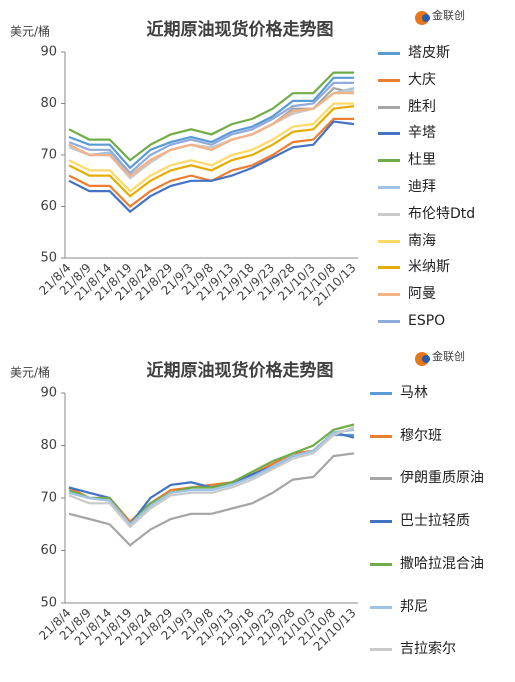  What do you see at coordinates (422, 79) in the screenshot?
I see `legend-label: 大庆` at bounding box center [422, 79].